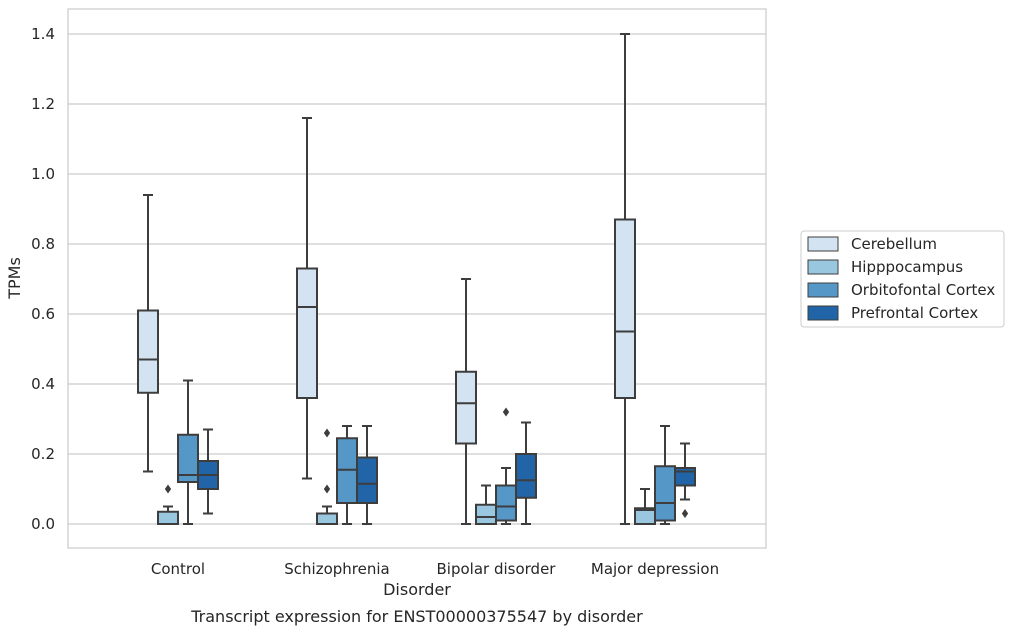  What do you see at coordinates (43, 104) in the screenshot?
I see `y-tick-label: 1.2` at bounding box center [43, 104].